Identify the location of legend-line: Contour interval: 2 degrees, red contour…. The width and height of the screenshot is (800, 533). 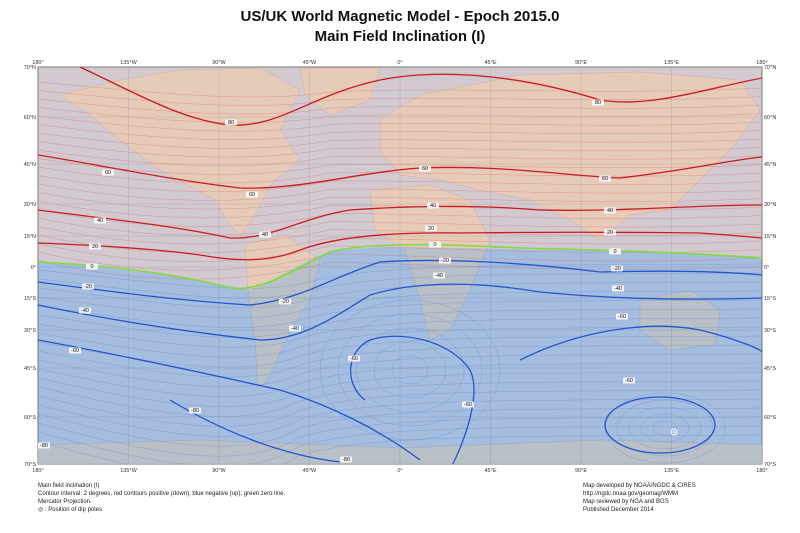
(162, 494).